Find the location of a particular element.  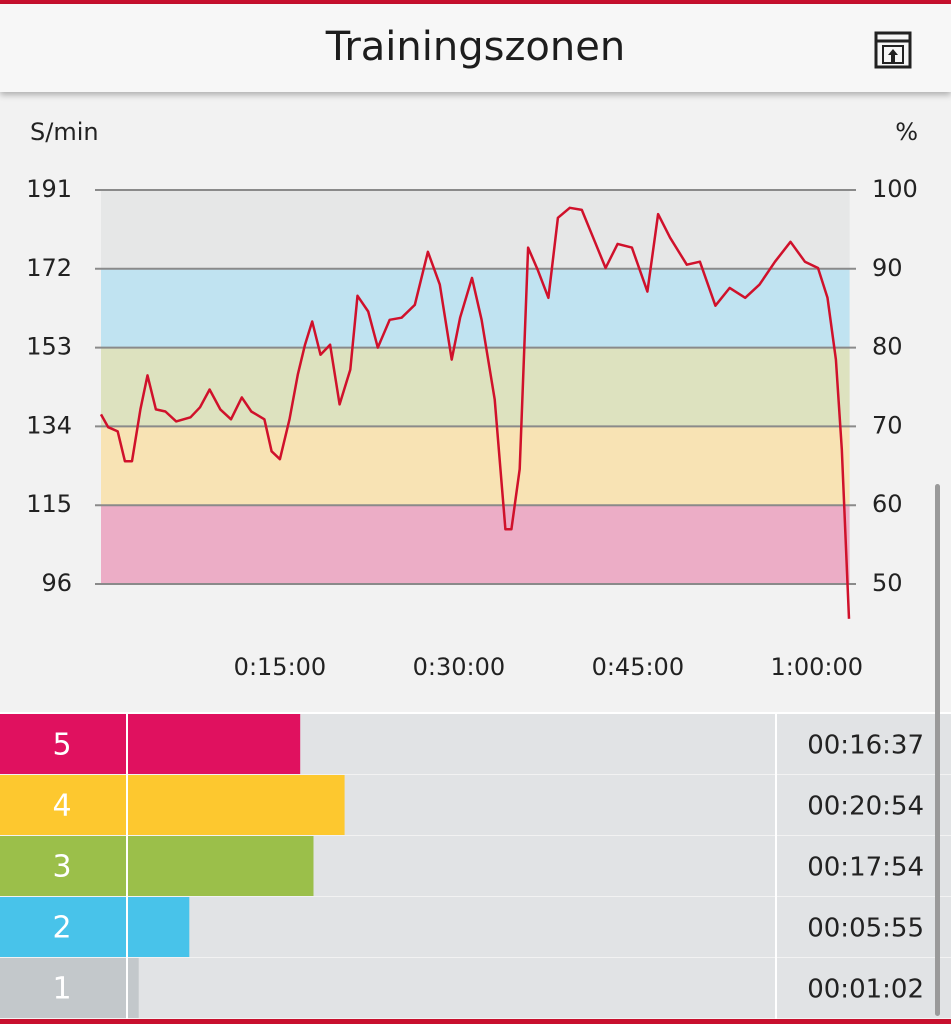

bottom-accent is located at coordinates (475, 1021).